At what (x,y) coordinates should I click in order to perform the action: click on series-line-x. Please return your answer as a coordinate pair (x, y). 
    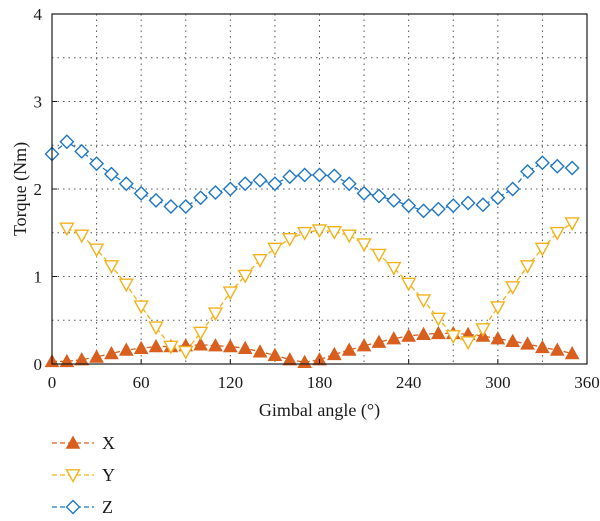
    Looking at the image, I should click on (312, 347).